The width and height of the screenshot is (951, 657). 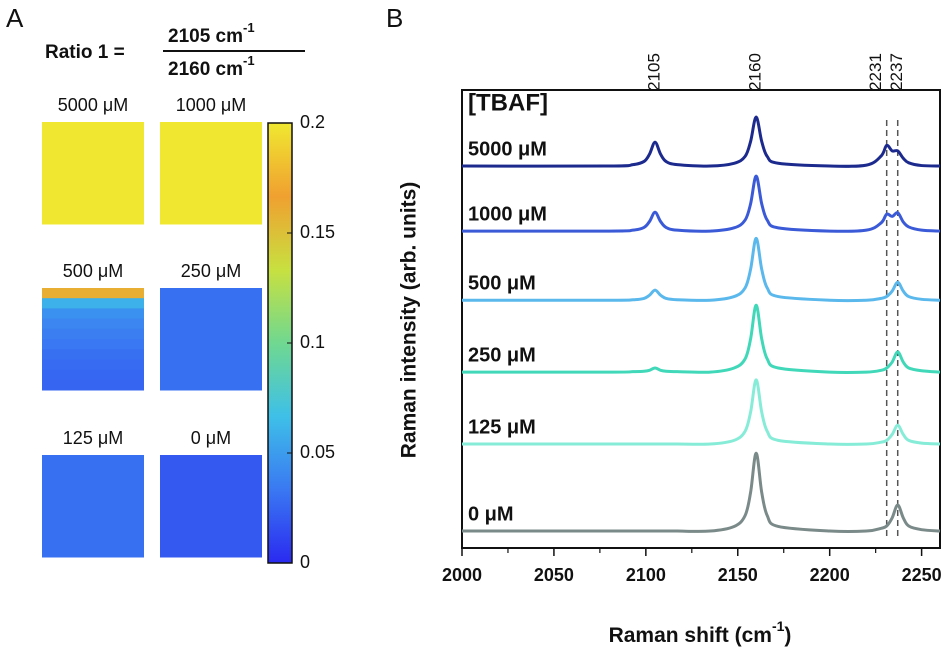 What do you see at coordinates (93, 438) in the screenshot?
I see `map-label: 125 μM` at bounding box center [93, 438].